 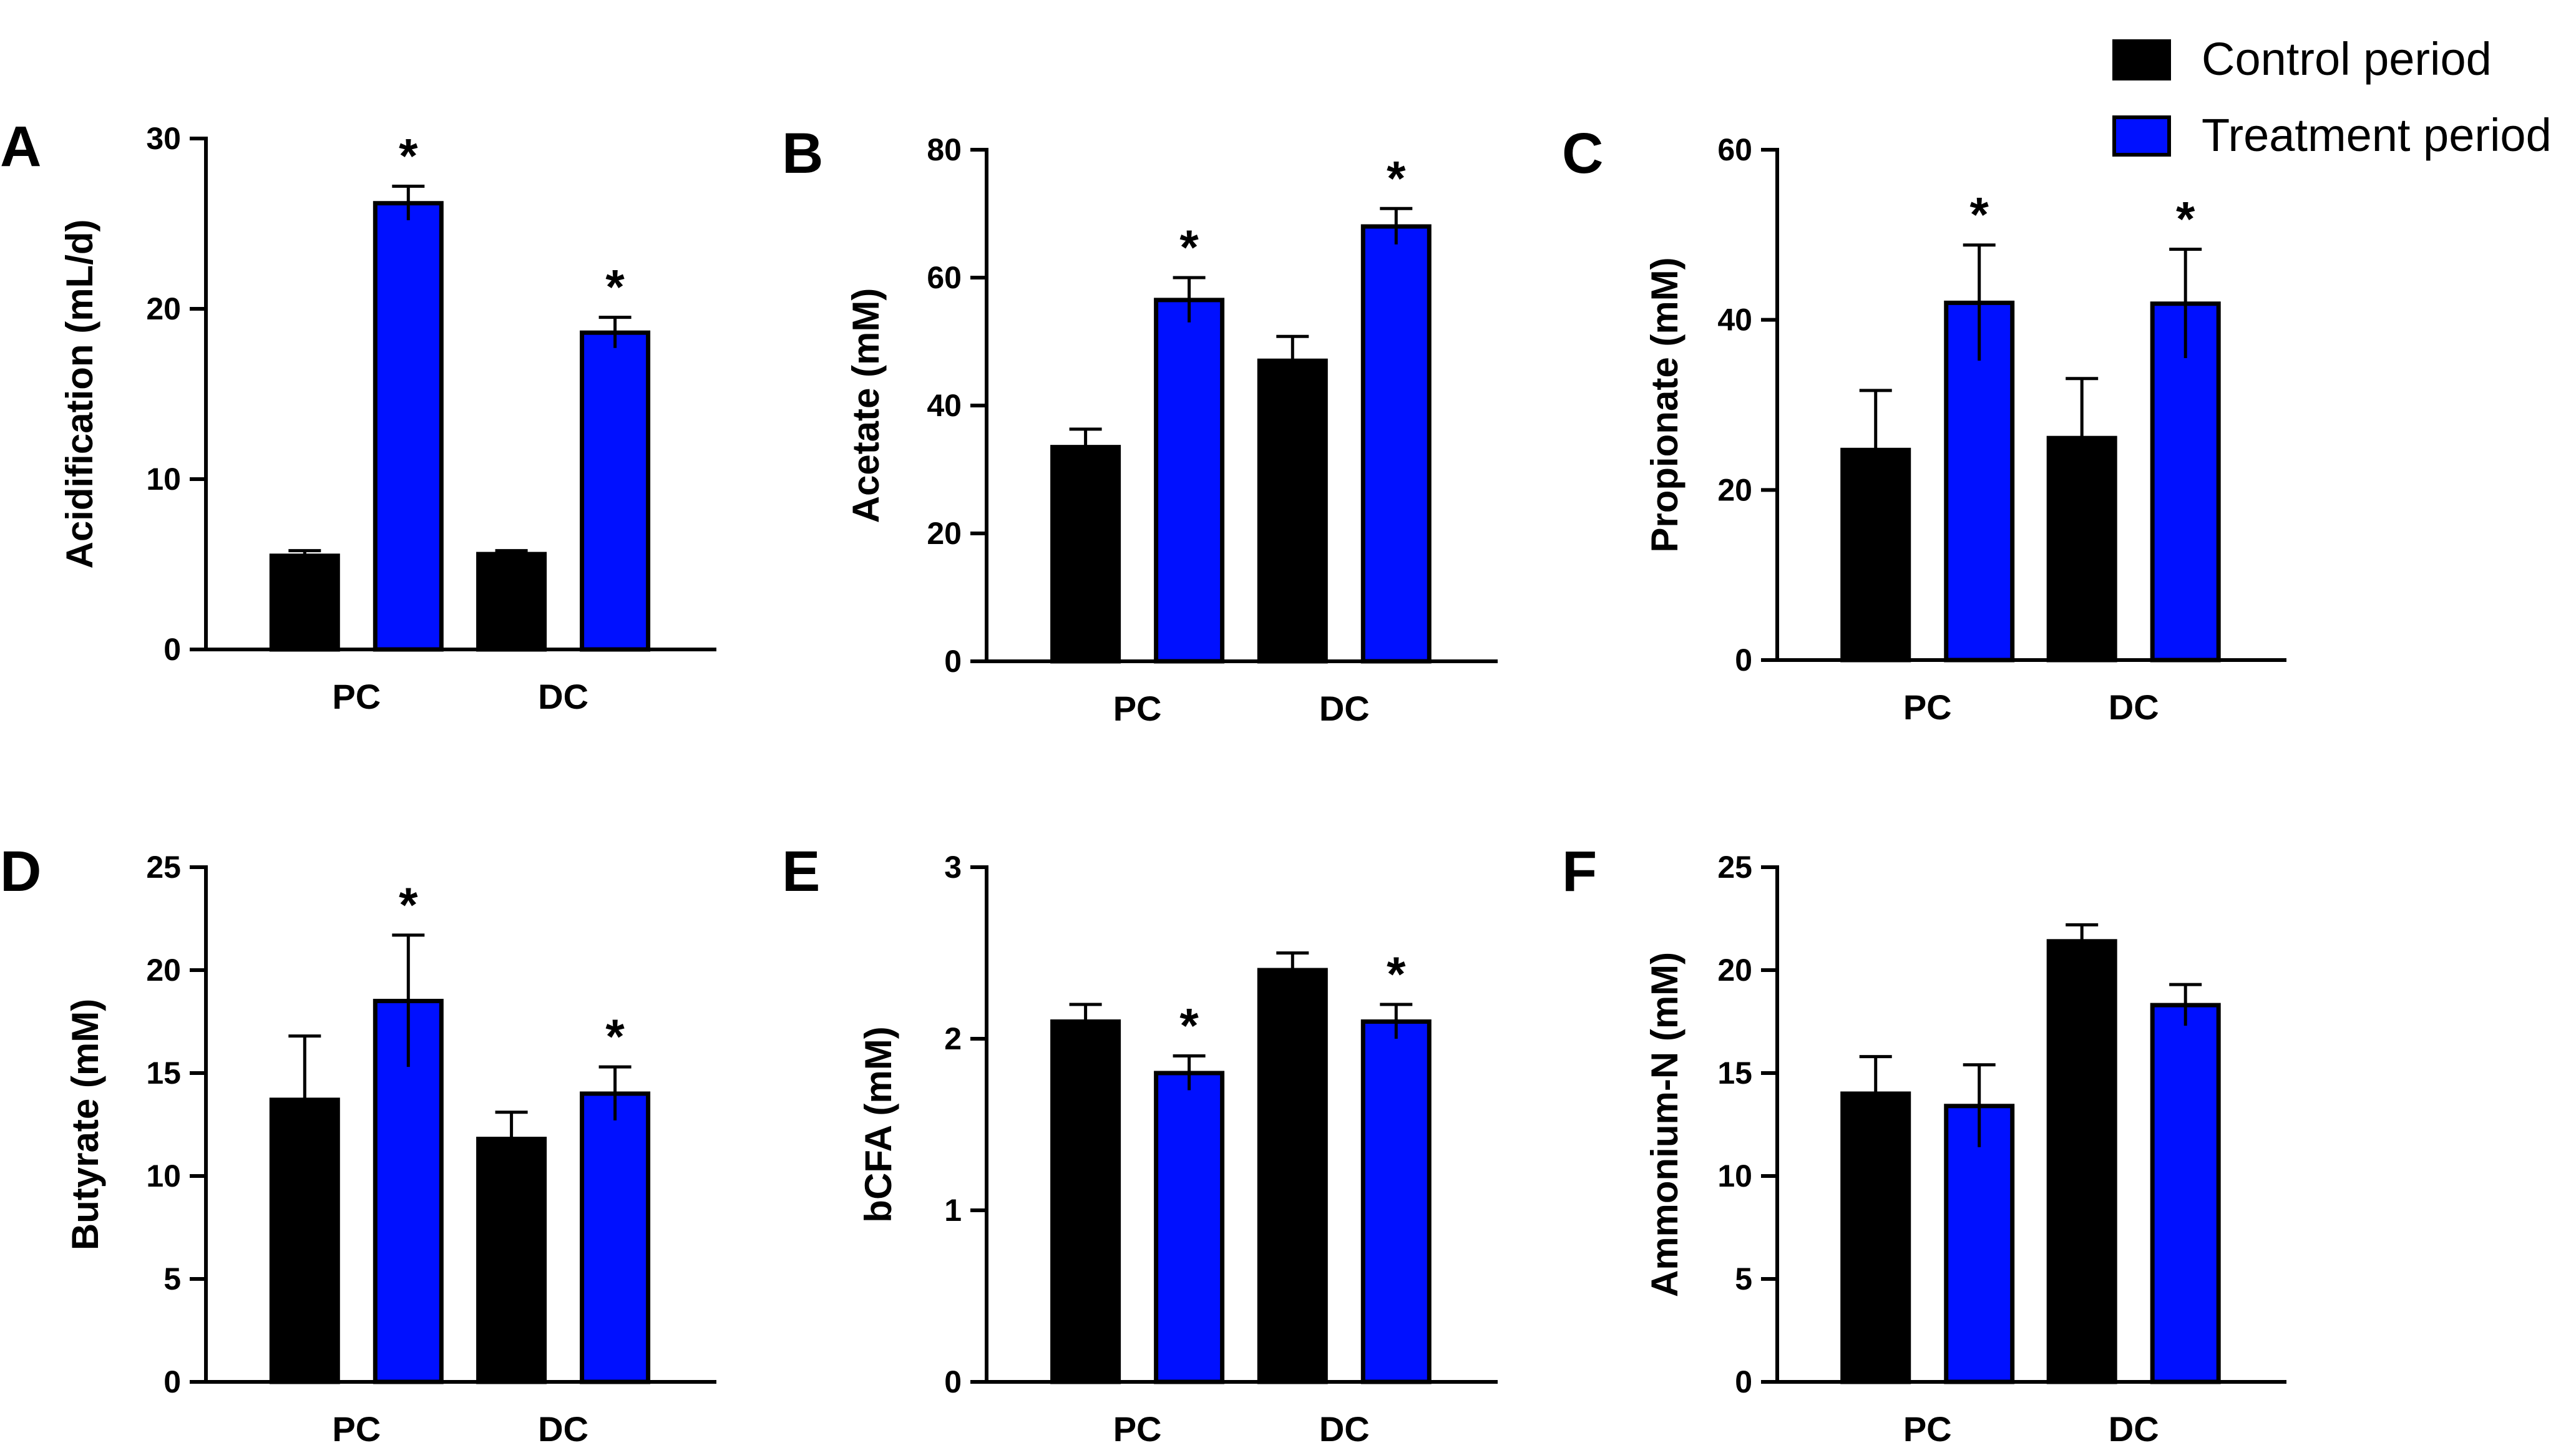 What do you see at coordinates (408, 203) in the screenshot?
I see `error-bar-a-pc-treatment-period` at bounding box center [408, 203].